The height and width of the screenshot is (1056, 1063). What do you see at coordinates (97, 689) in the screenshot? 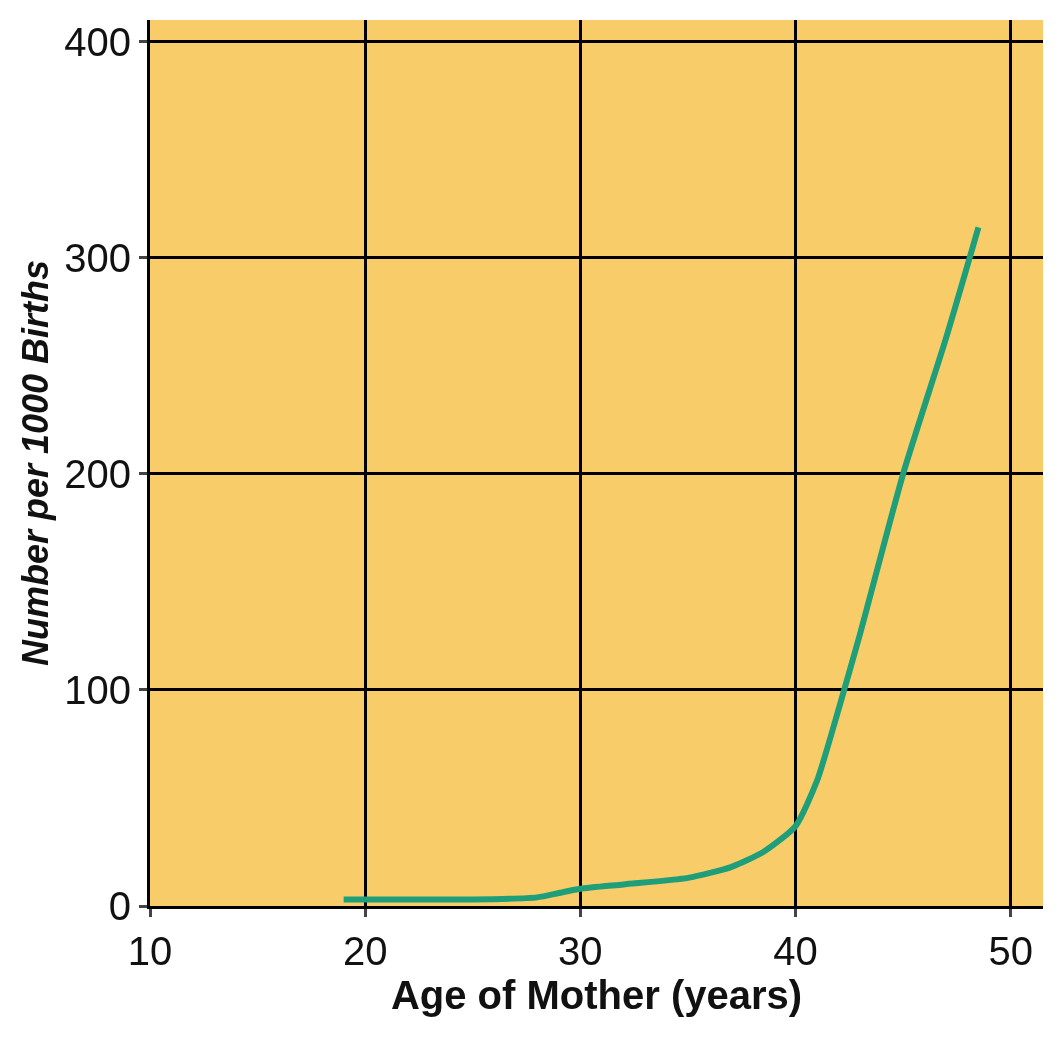
I see `y-tick-label: 100` at bounding box center [97, 689].